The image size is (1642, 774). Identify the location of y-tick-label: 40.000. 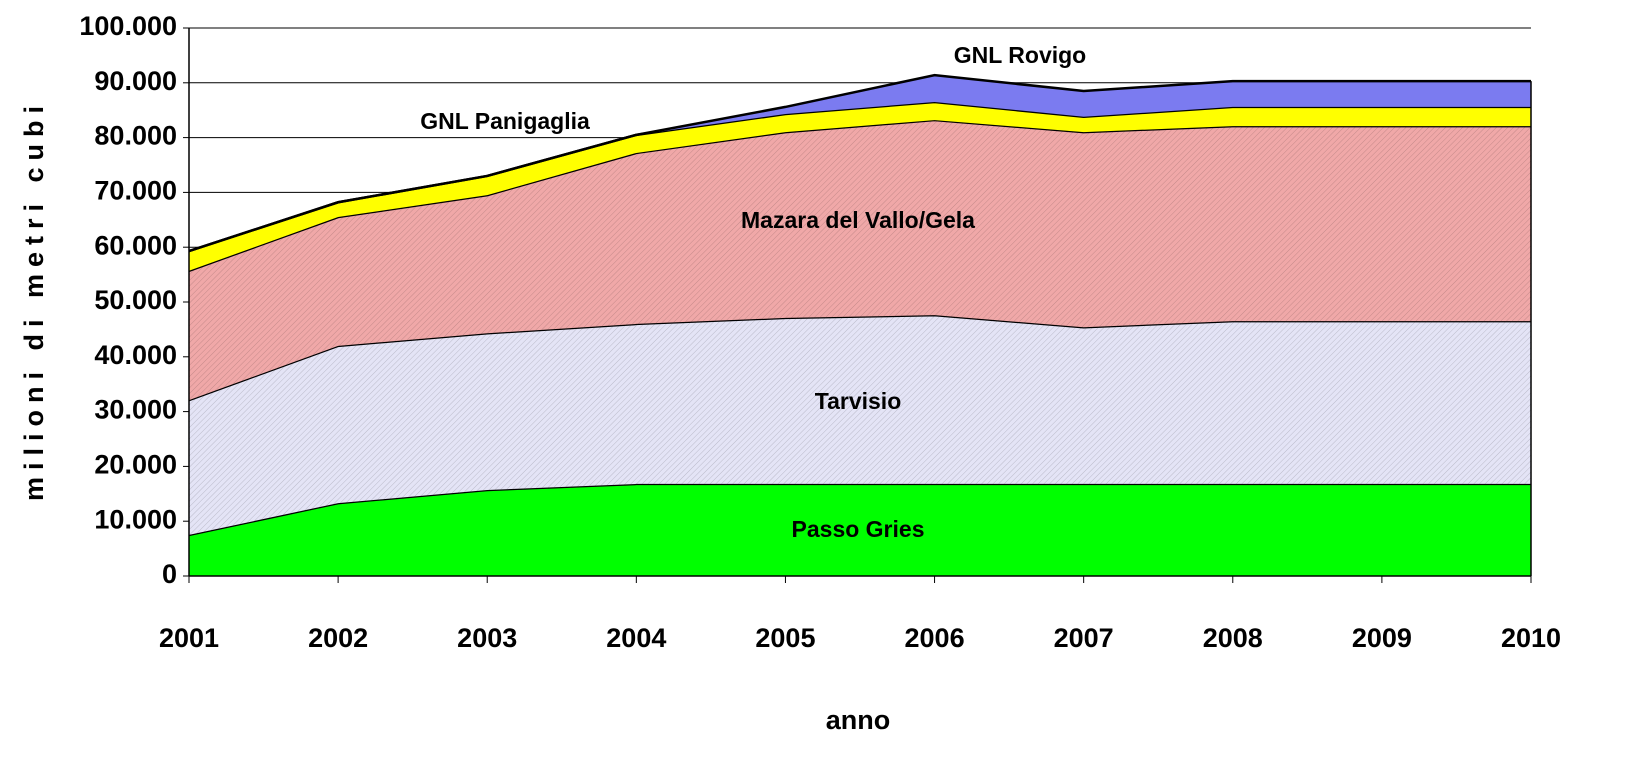
(135, 355).